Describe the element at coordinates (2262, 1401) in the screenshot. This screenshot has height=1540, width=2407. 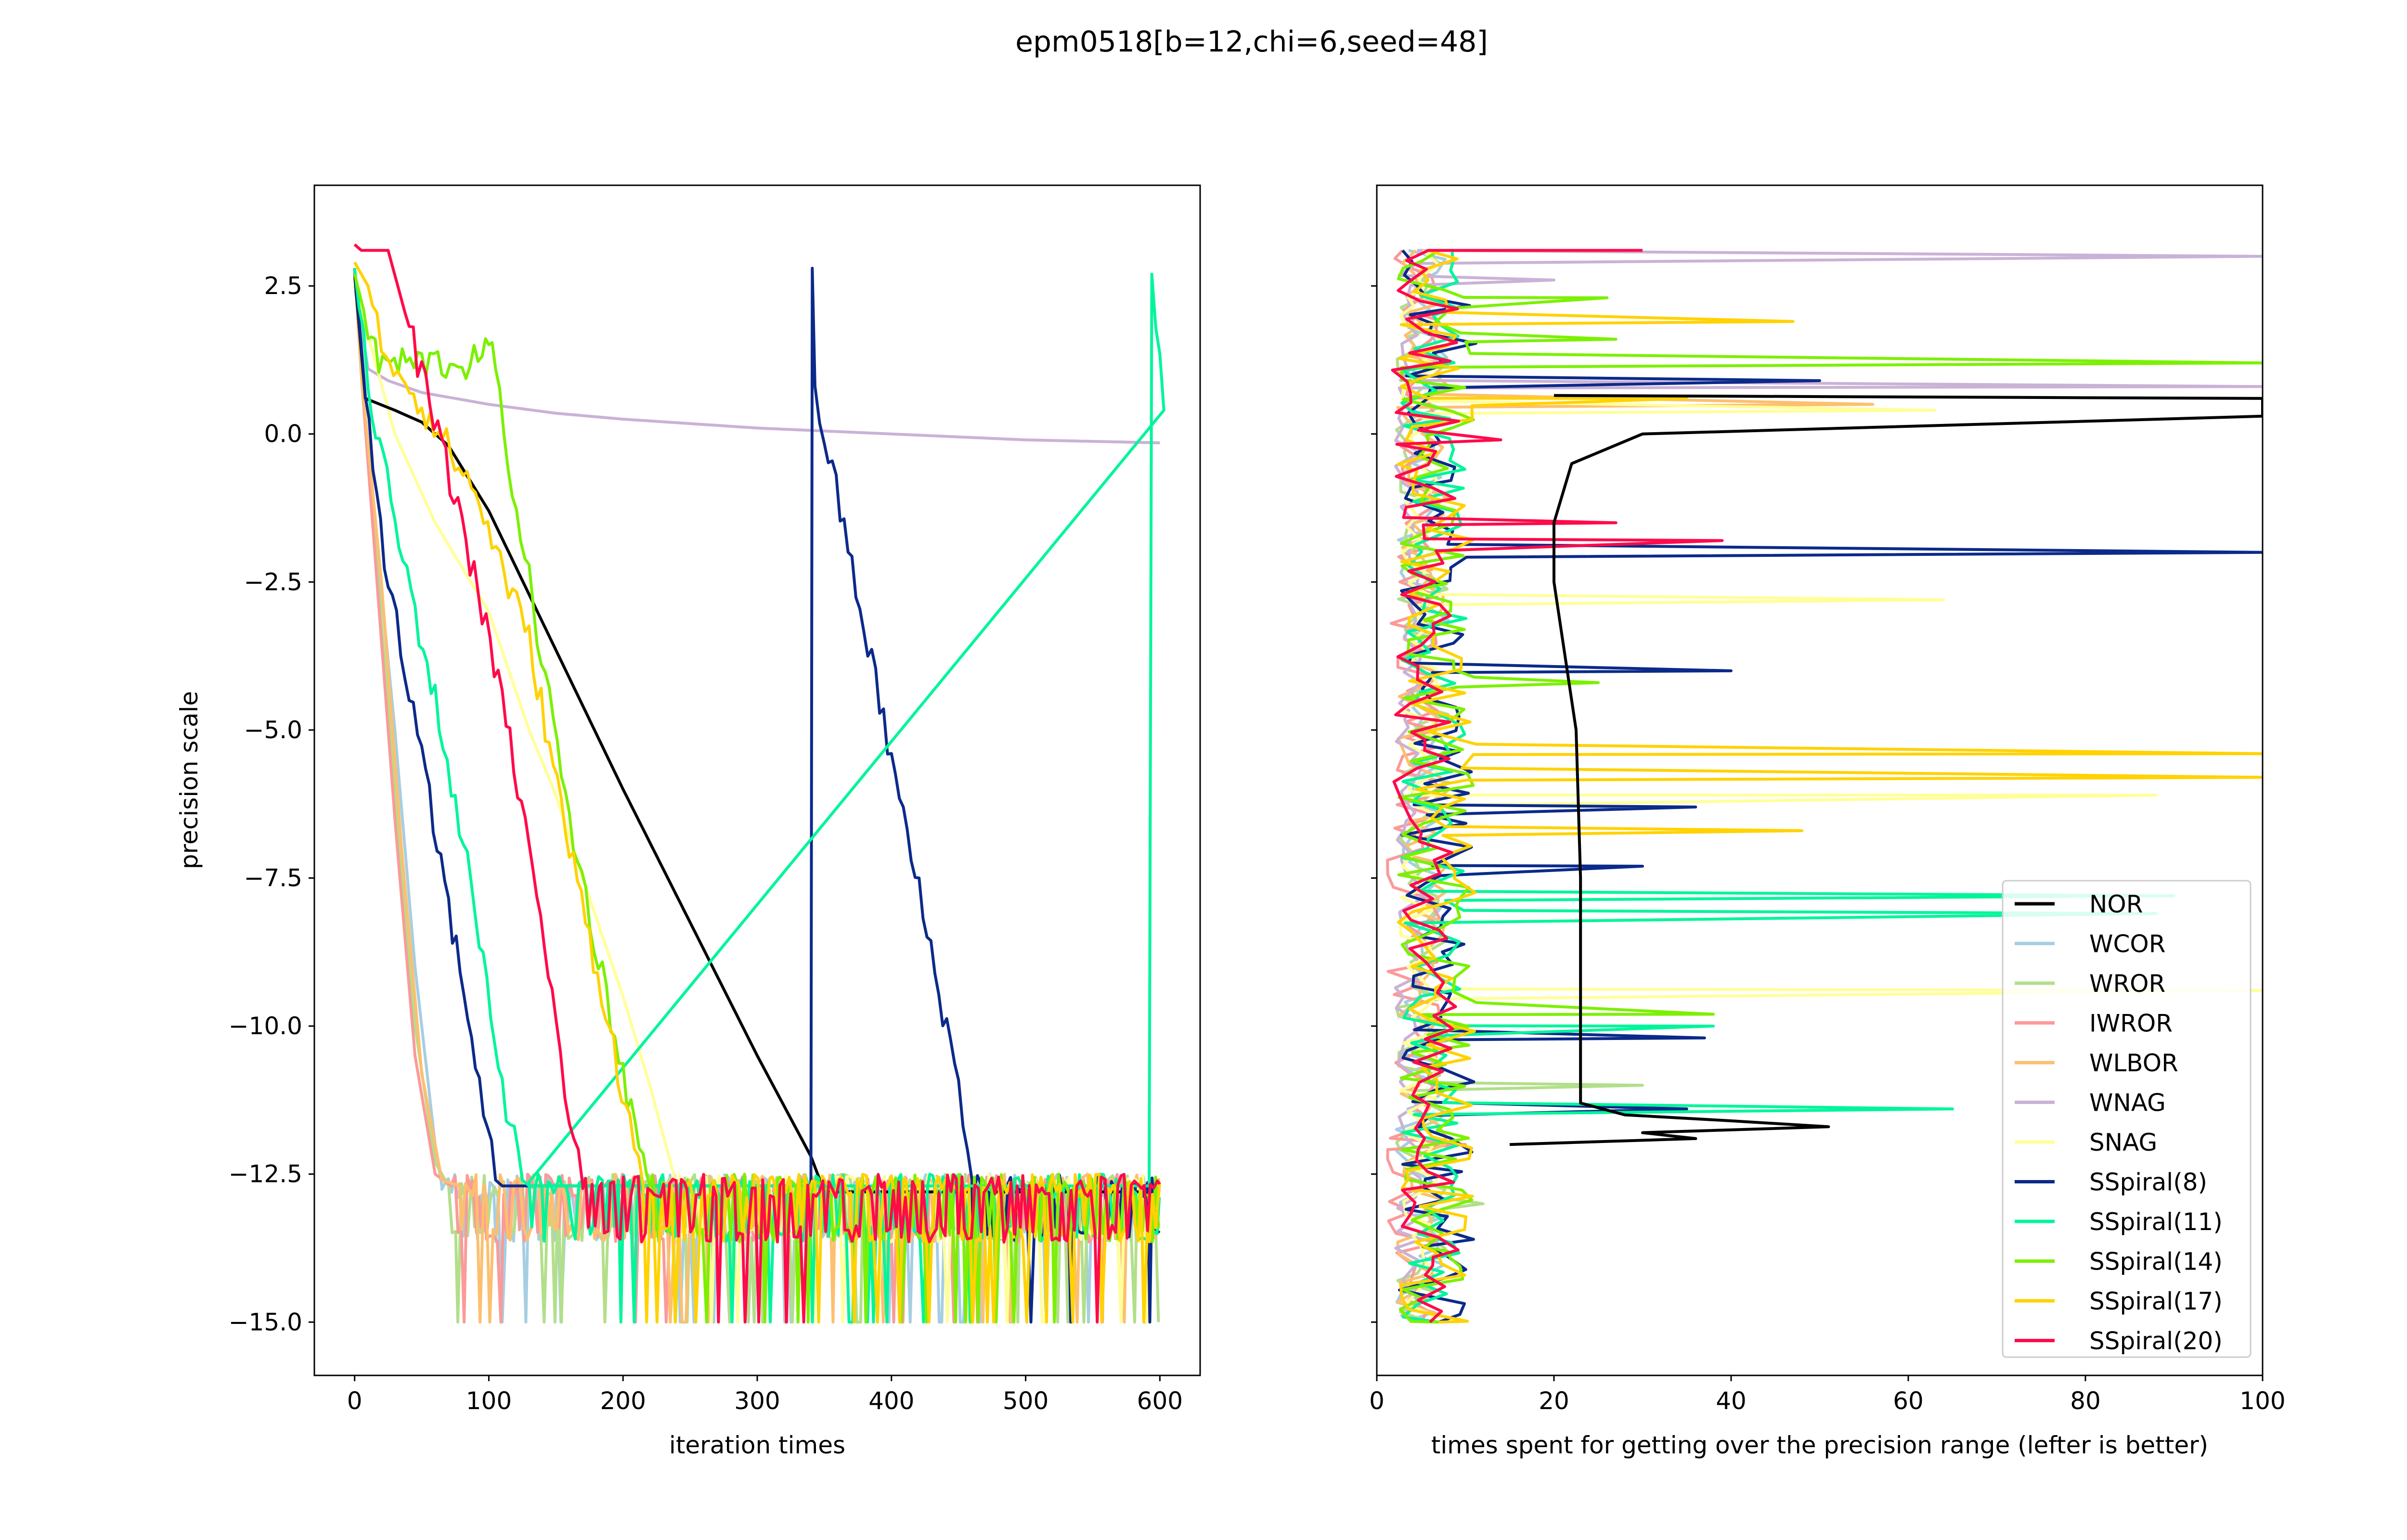
I see `right-xtick-label: 100` at that location.